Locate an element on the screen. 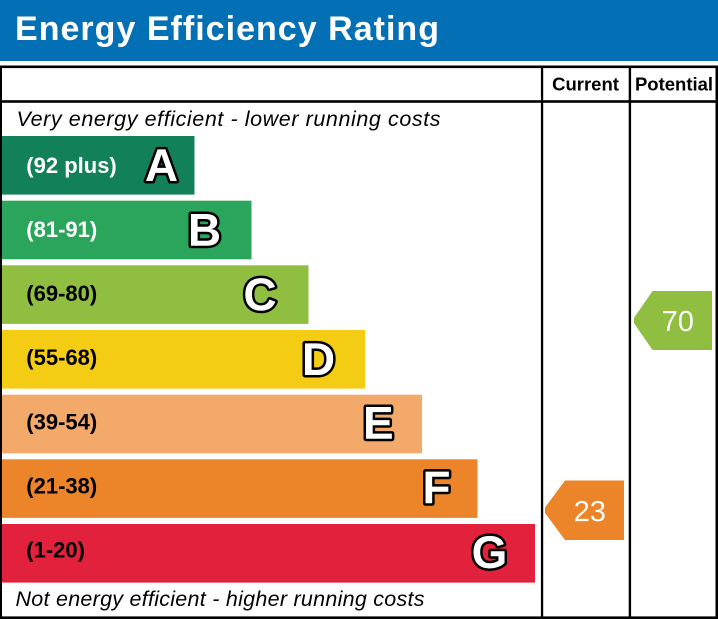  svg-text: (69-80) is located at coordinates (61, 293).